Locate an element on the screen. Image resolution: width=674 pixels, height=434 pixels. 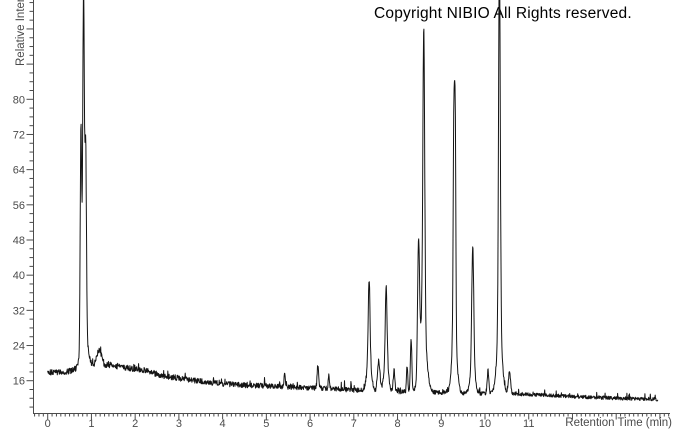
x-axis-ticks: 0 1 2 3 4 5 6 7 8 9 10 11 is located at coordinates (352, 421).